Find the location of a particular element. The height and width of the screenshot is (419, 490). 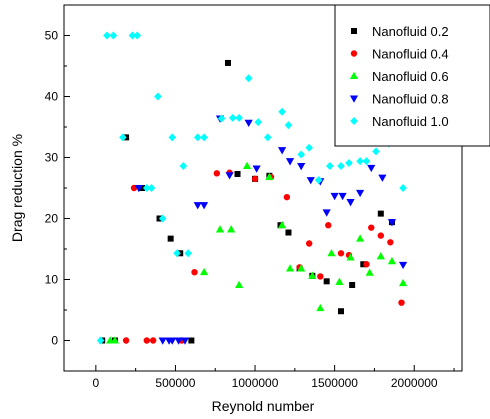

x-tick-label: 0 is located at coordinates (95, 383).